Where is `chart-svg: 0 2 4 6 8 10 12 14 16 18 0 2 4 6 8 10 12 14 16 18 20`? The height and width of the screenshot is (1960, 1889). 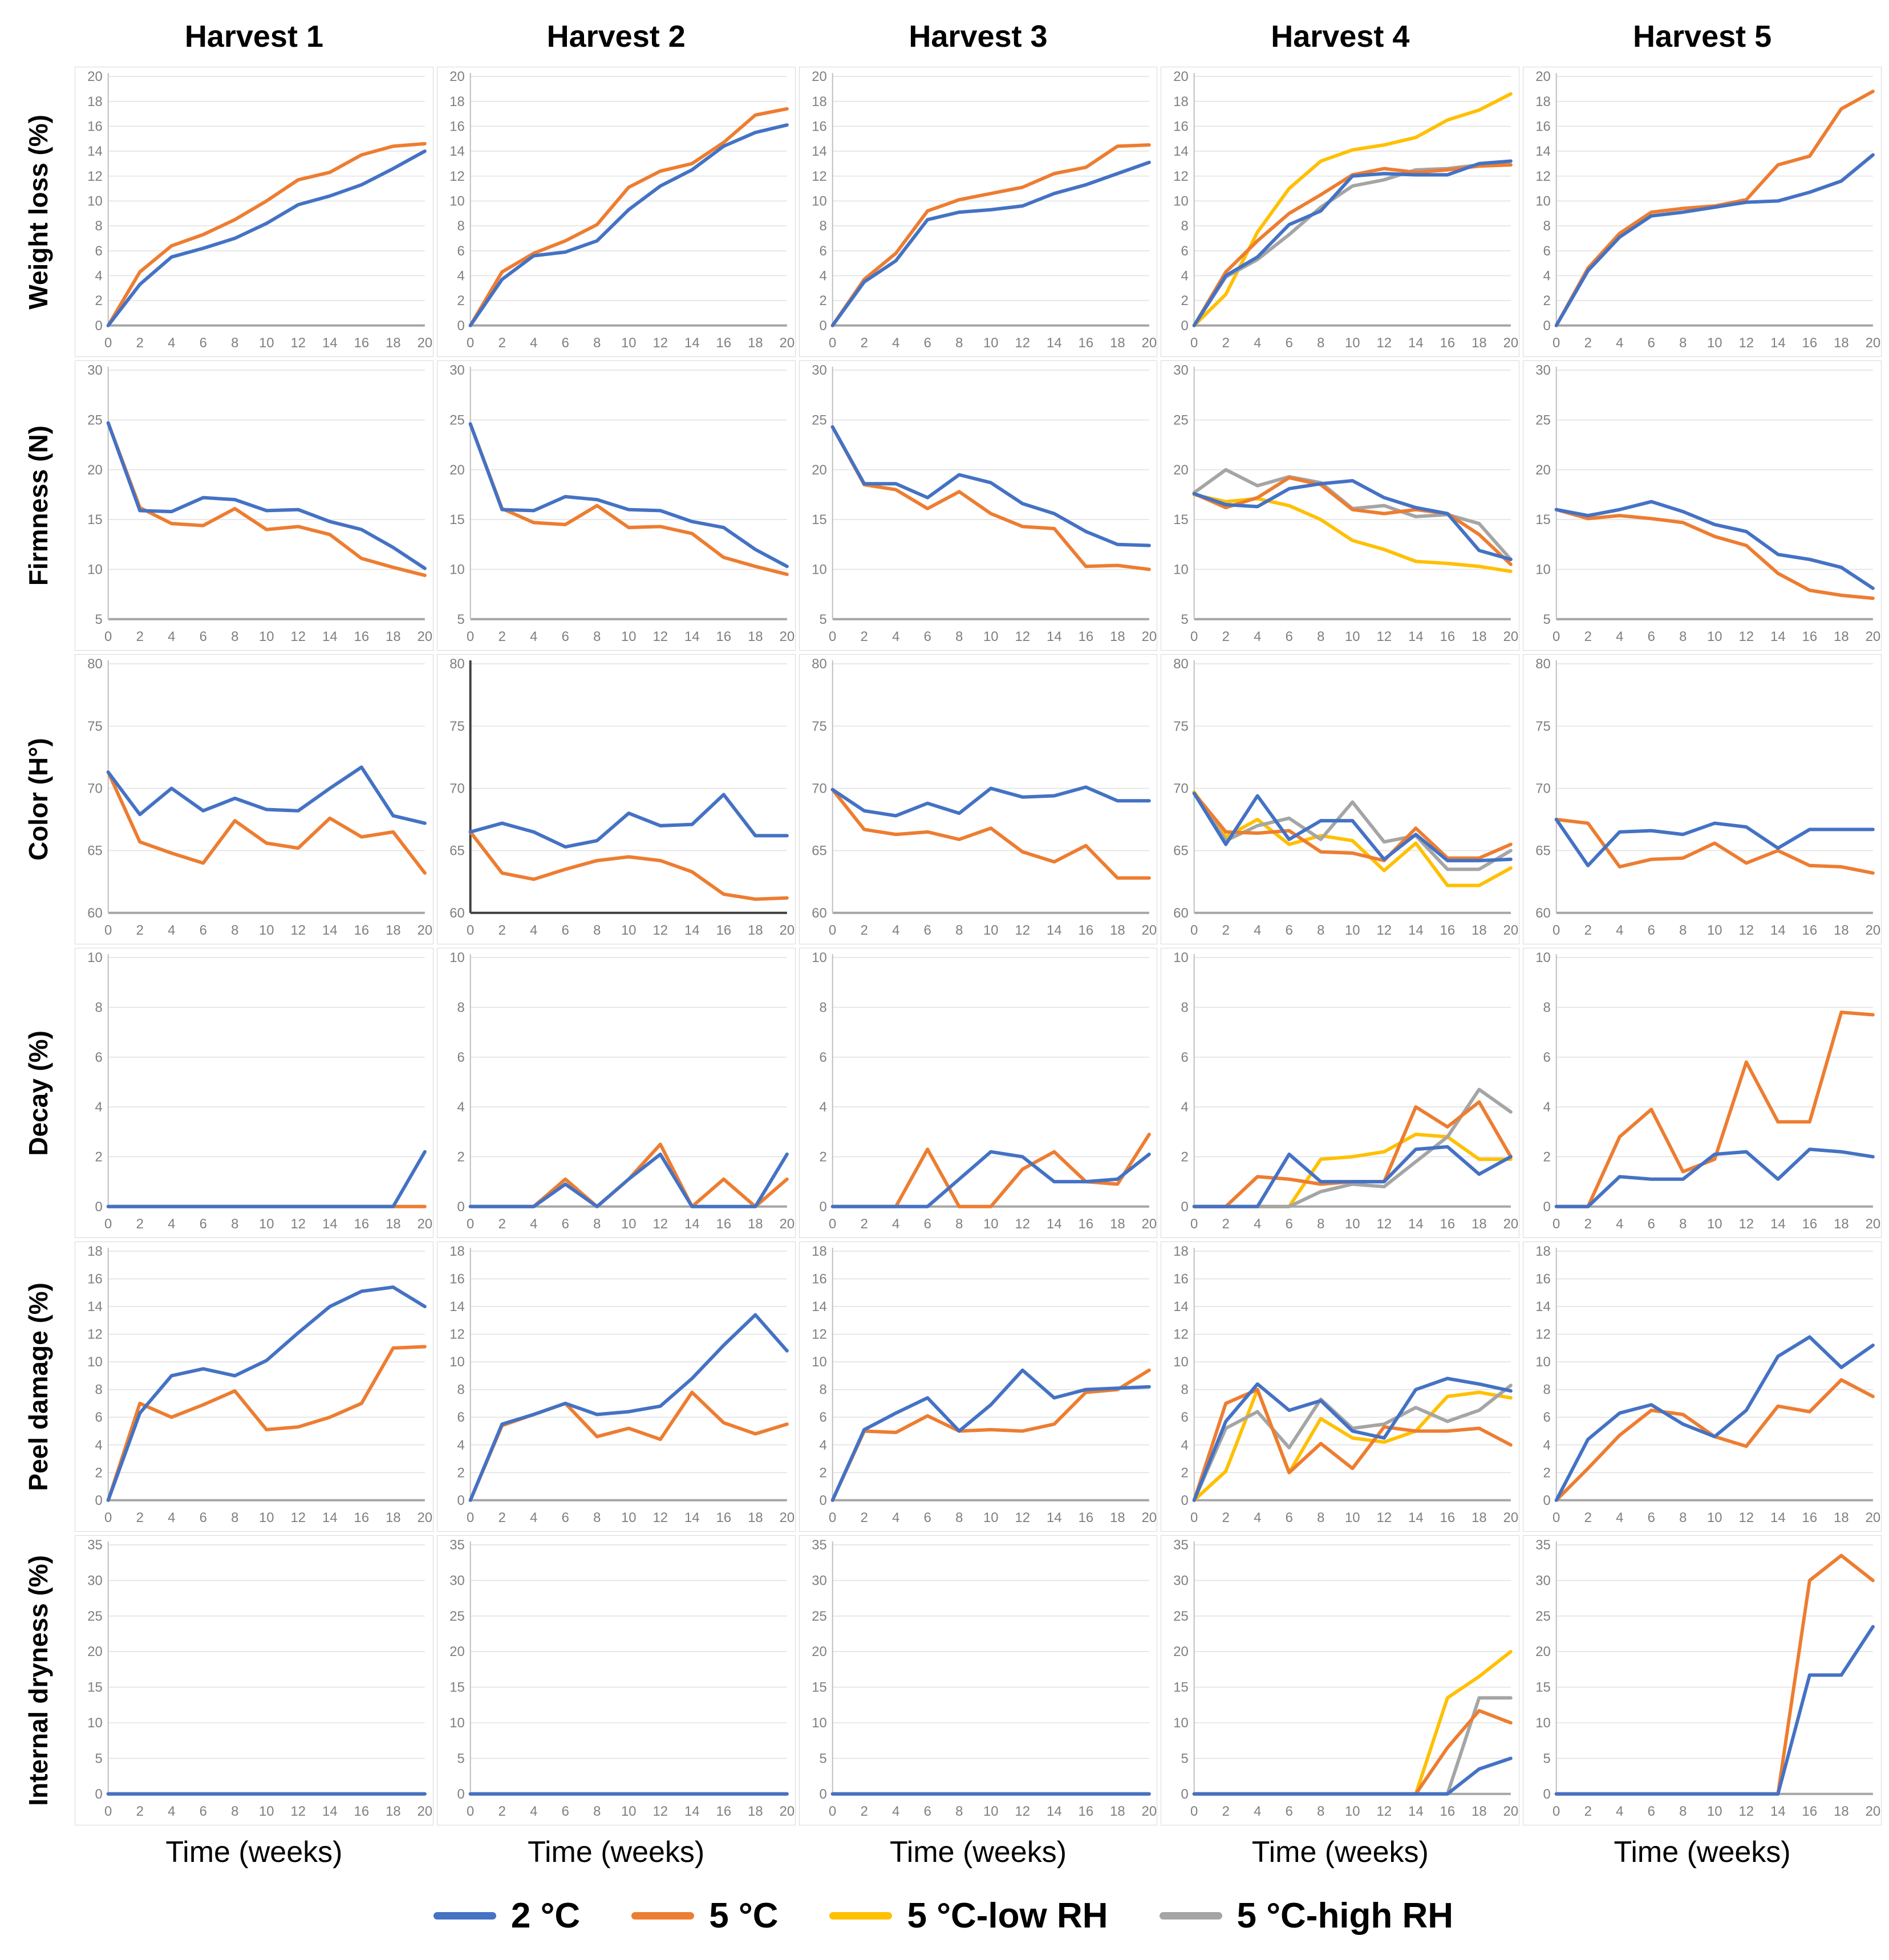
chart-svg: 0 2 4 6 8 10 12 14 16 18 0 2 4 6 8 10 12 14 16 18 20 is located at coordinates (1347, 1384).